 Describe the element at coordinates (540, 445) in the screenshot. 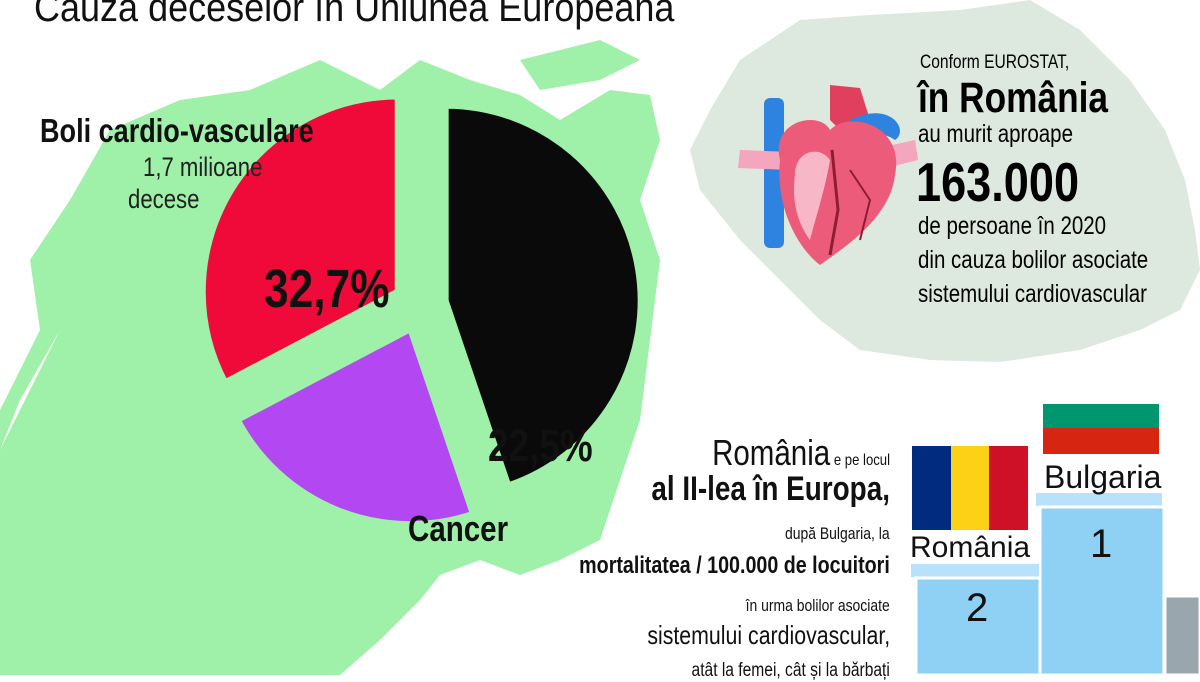

I see `cancer-percent-label: 22,5%` at that location.